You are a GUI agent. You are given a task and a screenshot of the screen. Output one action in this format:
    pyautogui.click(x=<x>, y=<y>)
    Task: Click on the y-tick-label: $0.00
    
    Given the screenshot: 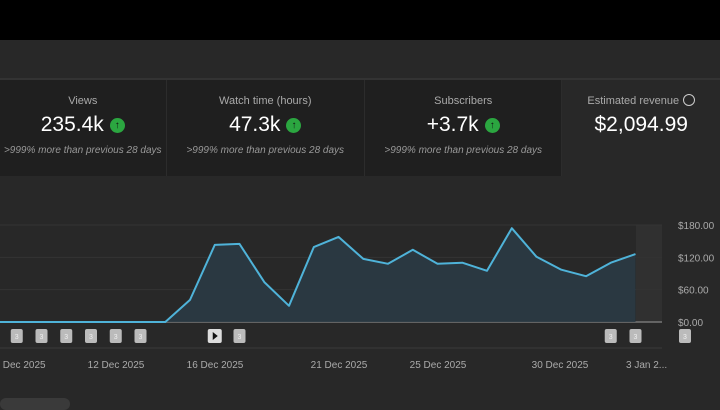 What is the action you would take?
    pyautogui.click(x=690, y=323)
    